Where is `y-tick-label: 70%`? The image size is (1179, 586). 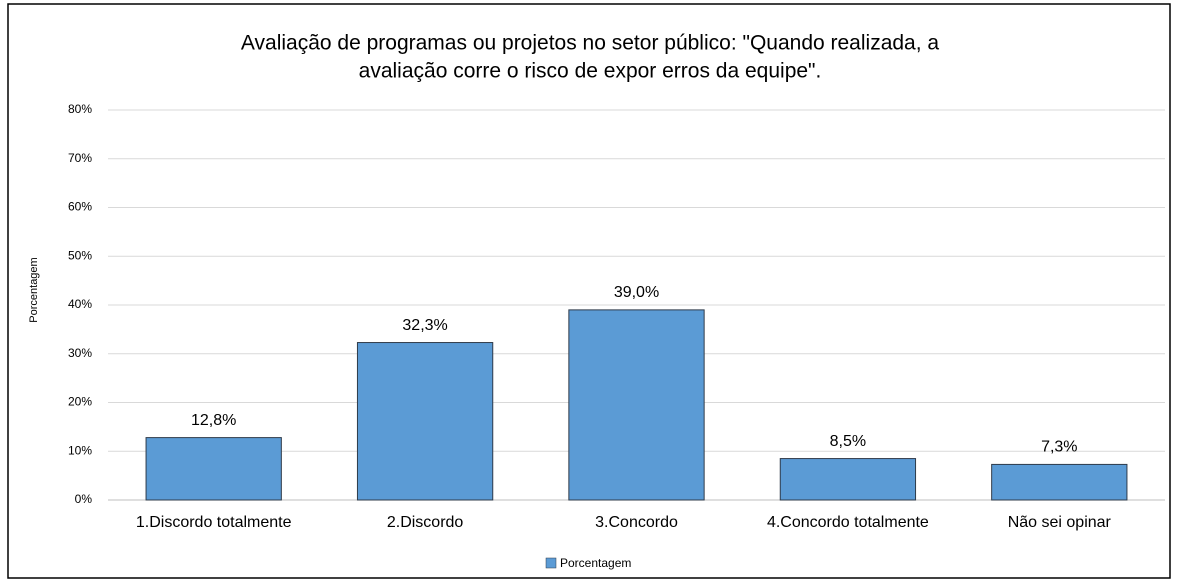
y-tick-label: 70% is located at coordinates (80, 158).